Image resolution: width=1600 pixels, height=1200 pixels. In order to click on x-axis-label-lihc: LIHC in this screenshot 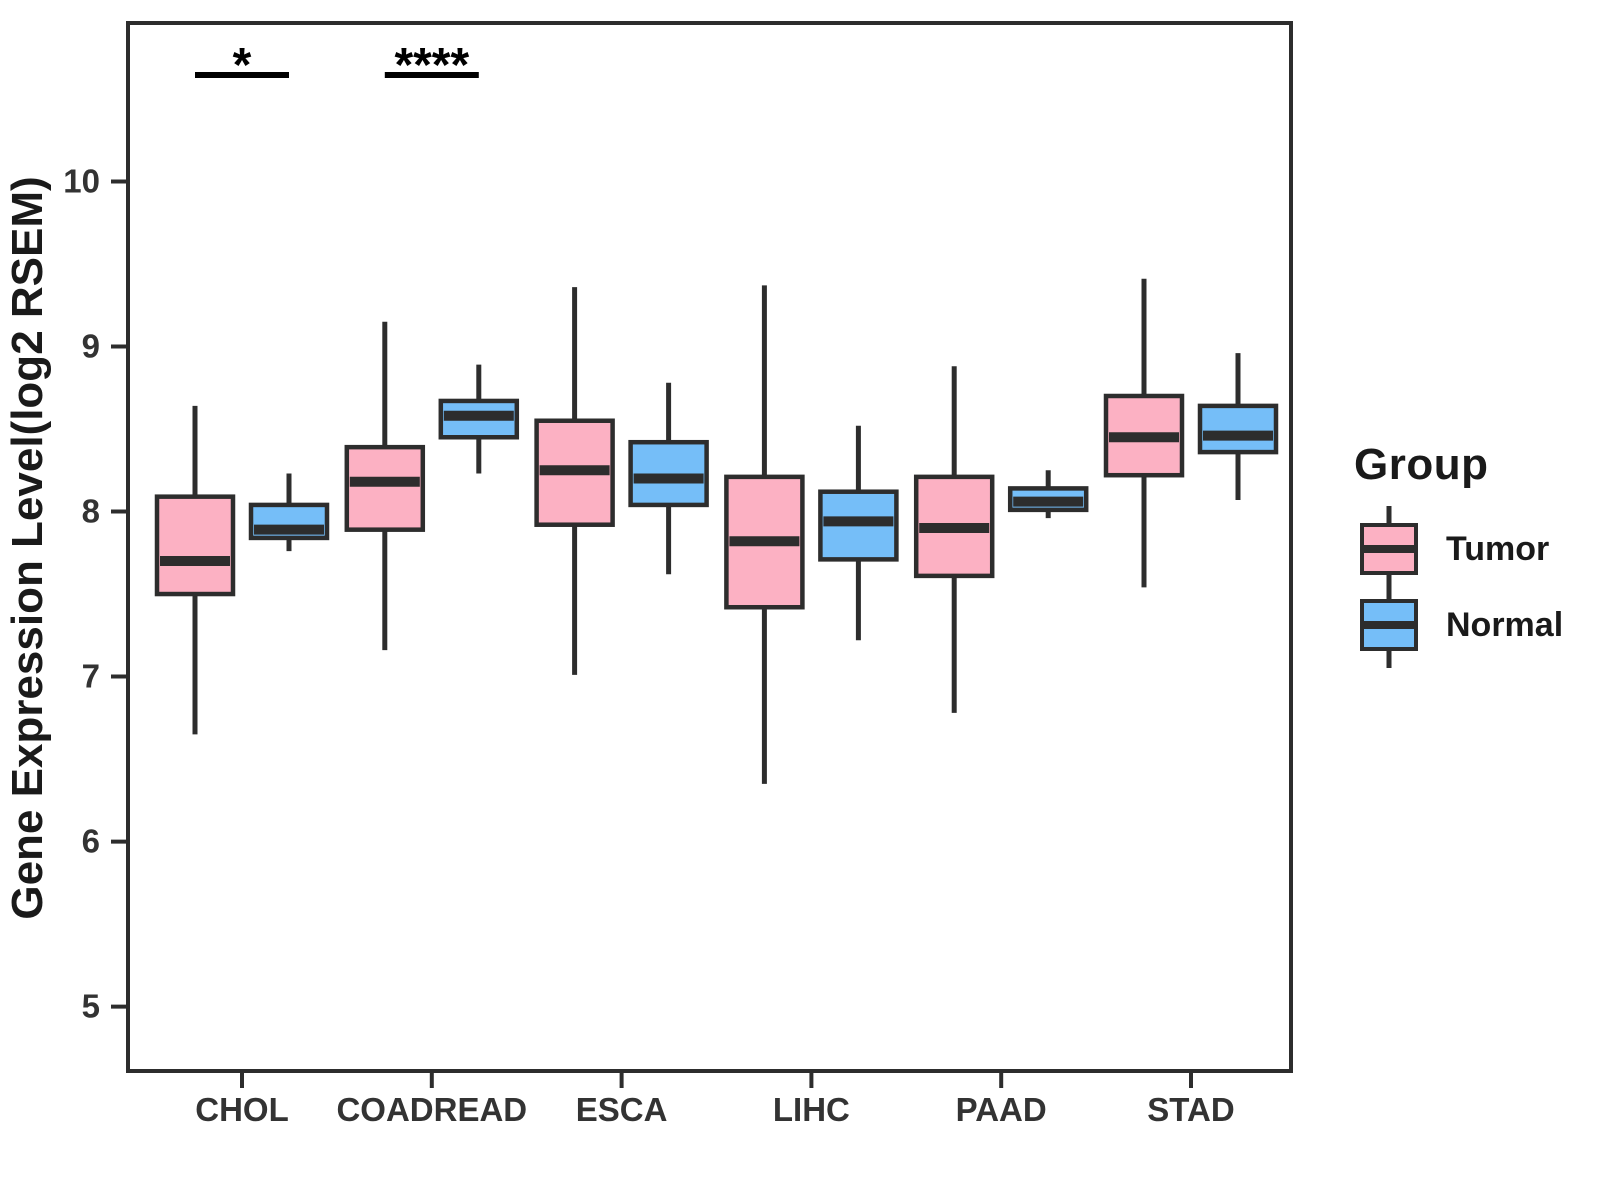, I will do `click(811, 1109)`.